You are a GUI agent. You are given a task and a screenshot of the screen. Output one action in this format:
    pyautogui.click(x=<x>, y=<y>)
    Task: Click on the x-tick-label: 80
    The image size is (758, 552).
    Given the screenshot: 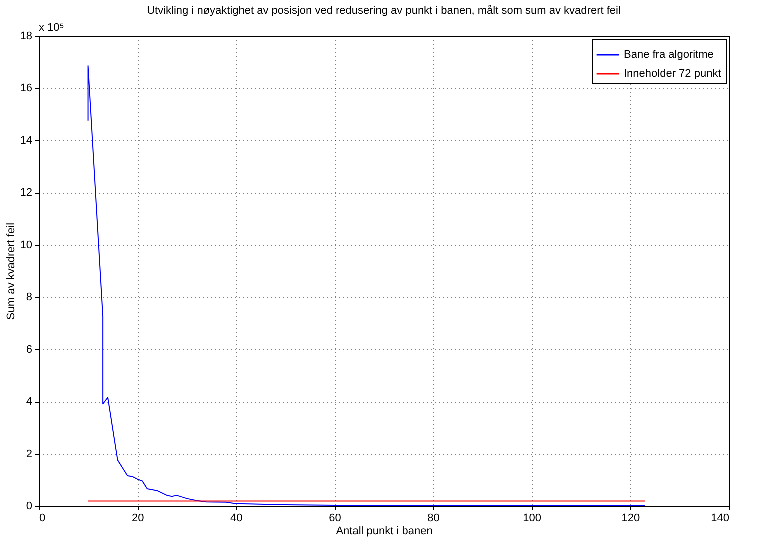 What is the action you would take?
    pyautogui.click(x=434, y=518)
    